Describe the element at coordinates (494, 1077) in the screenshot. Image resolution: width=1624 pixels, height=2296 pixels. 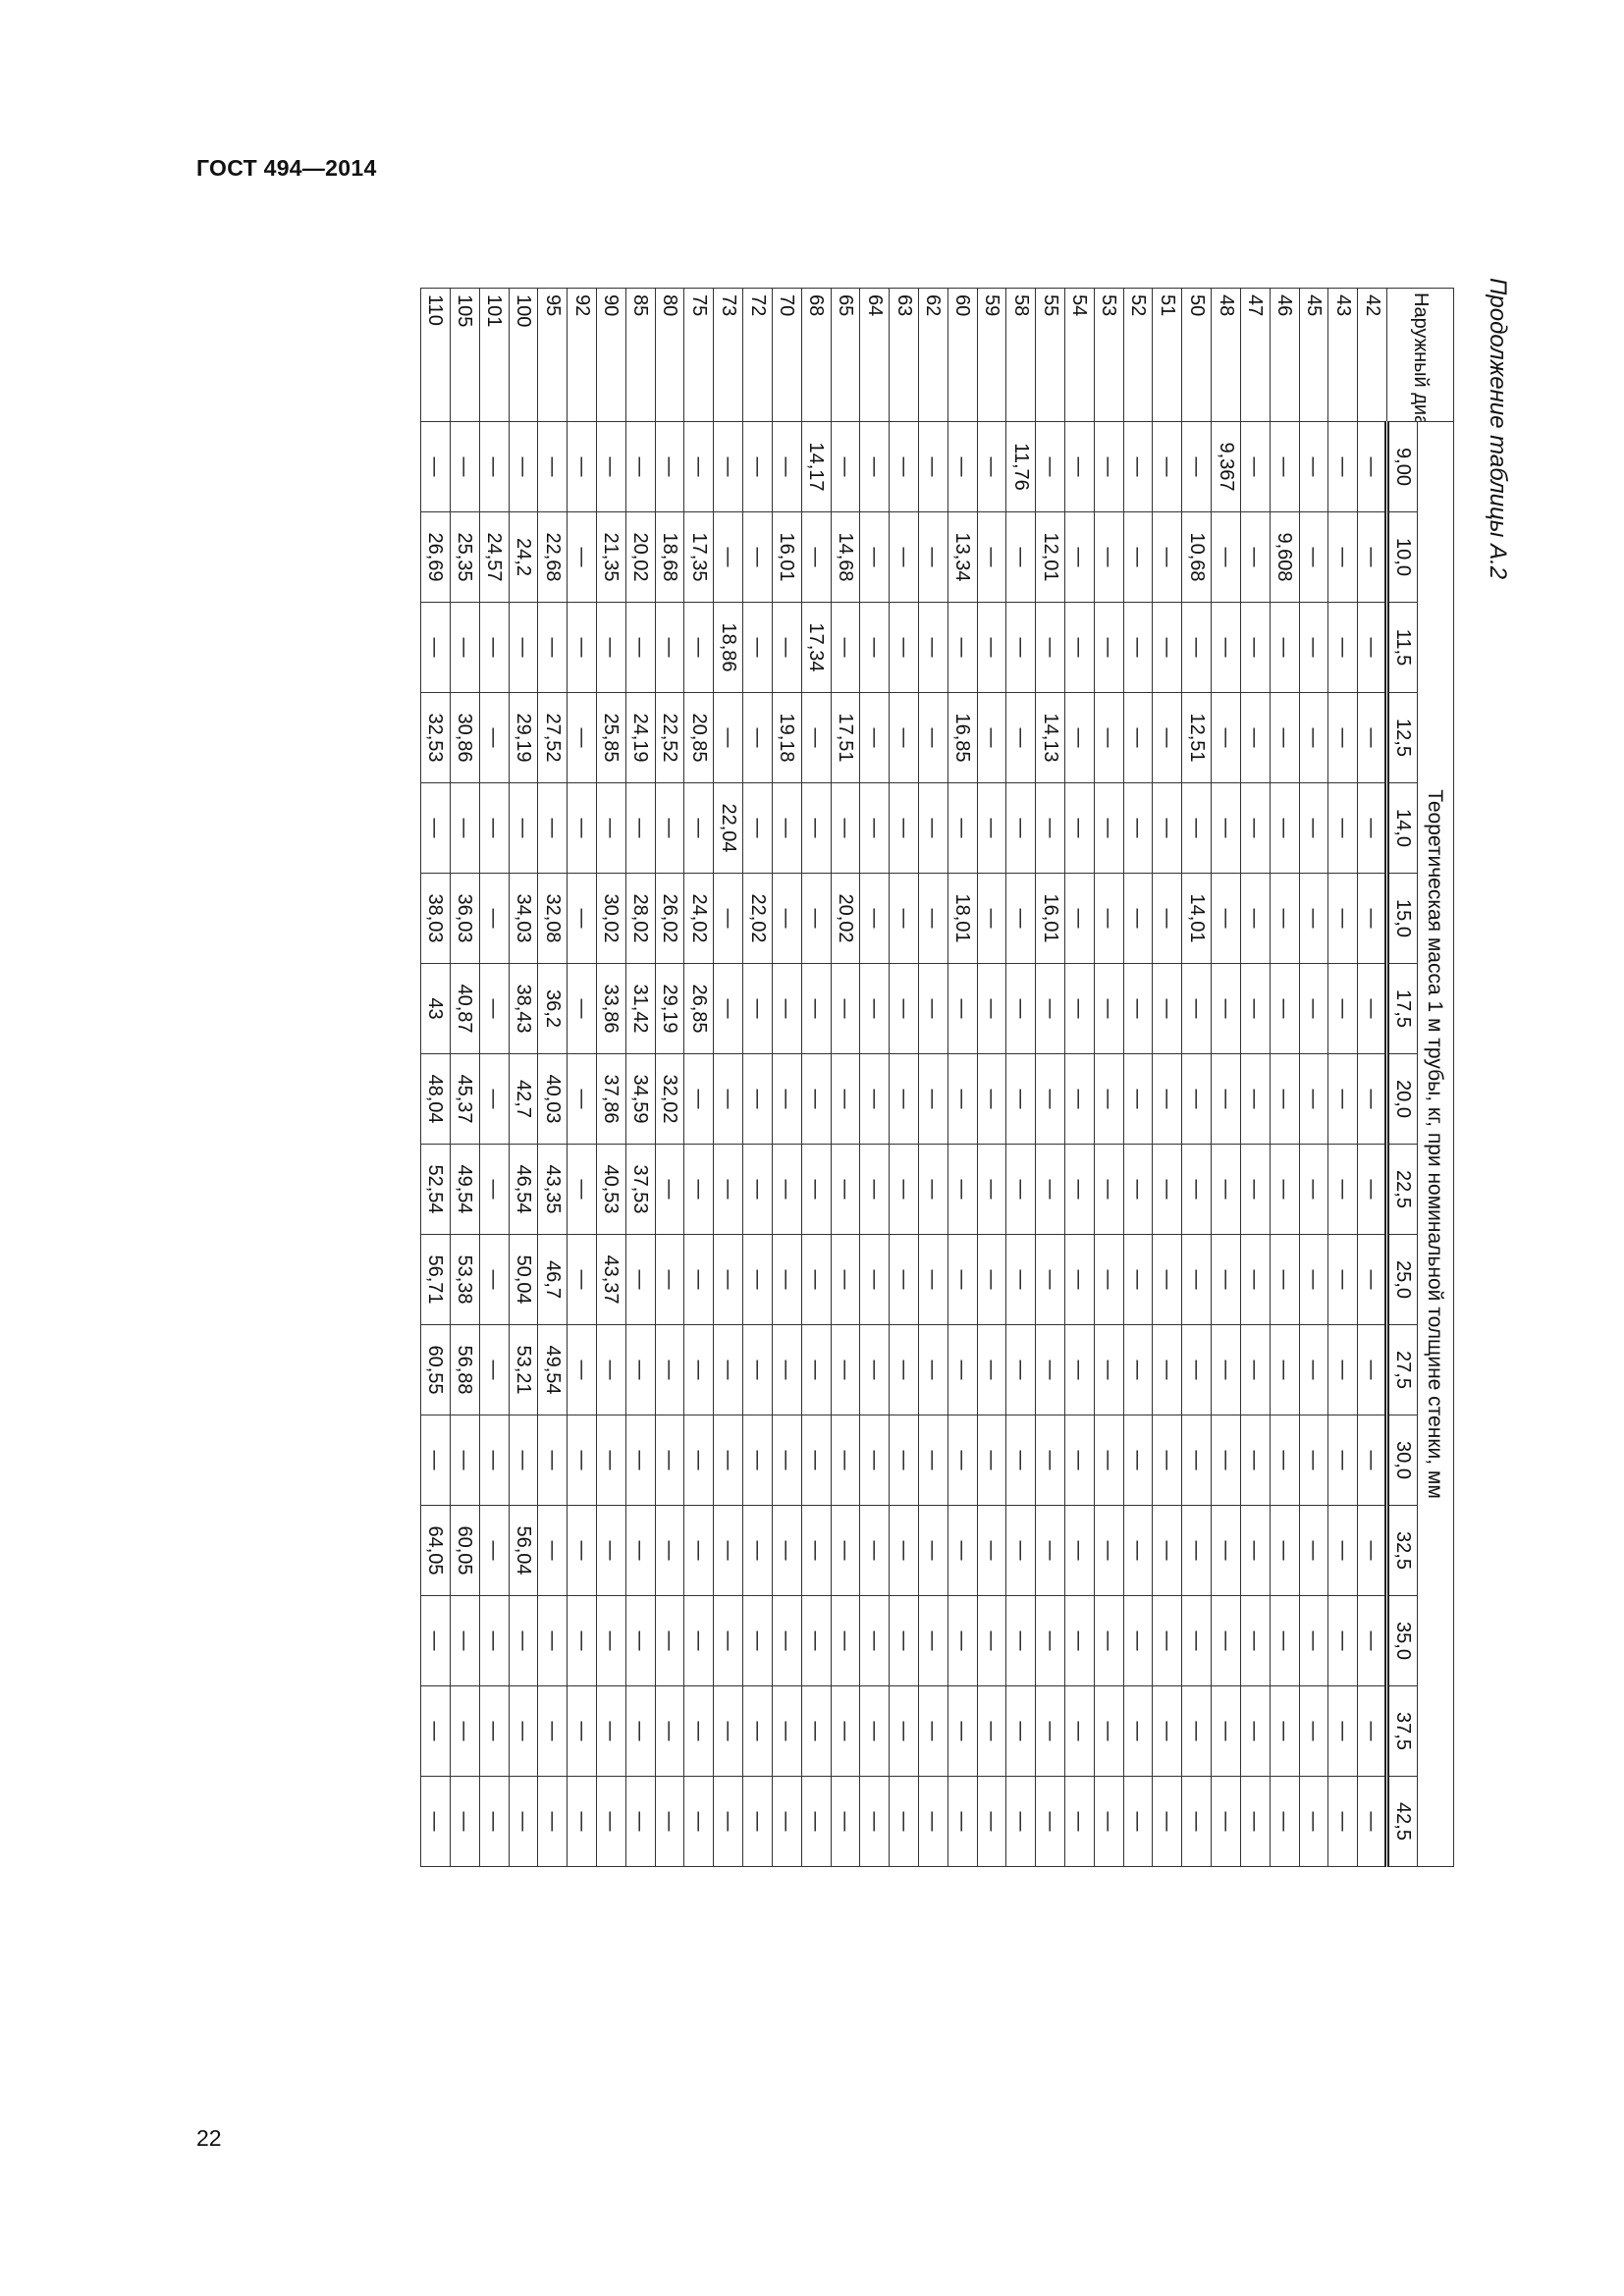
I see `table-row: 101—24,57— — — — — — — — — — — — — —` at that location.